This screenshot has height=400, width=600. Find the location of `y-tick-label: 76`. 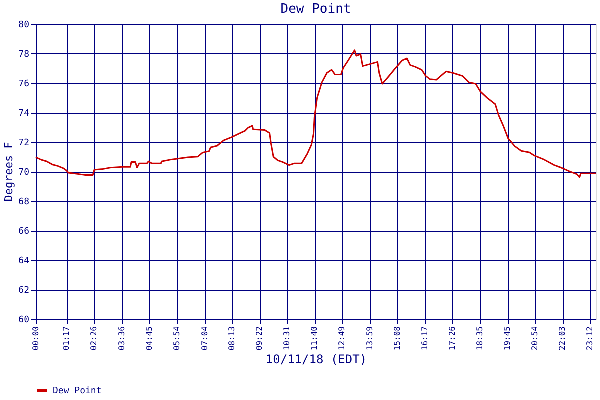

y-tick-label: 76 is located at coordinates (24, 85).